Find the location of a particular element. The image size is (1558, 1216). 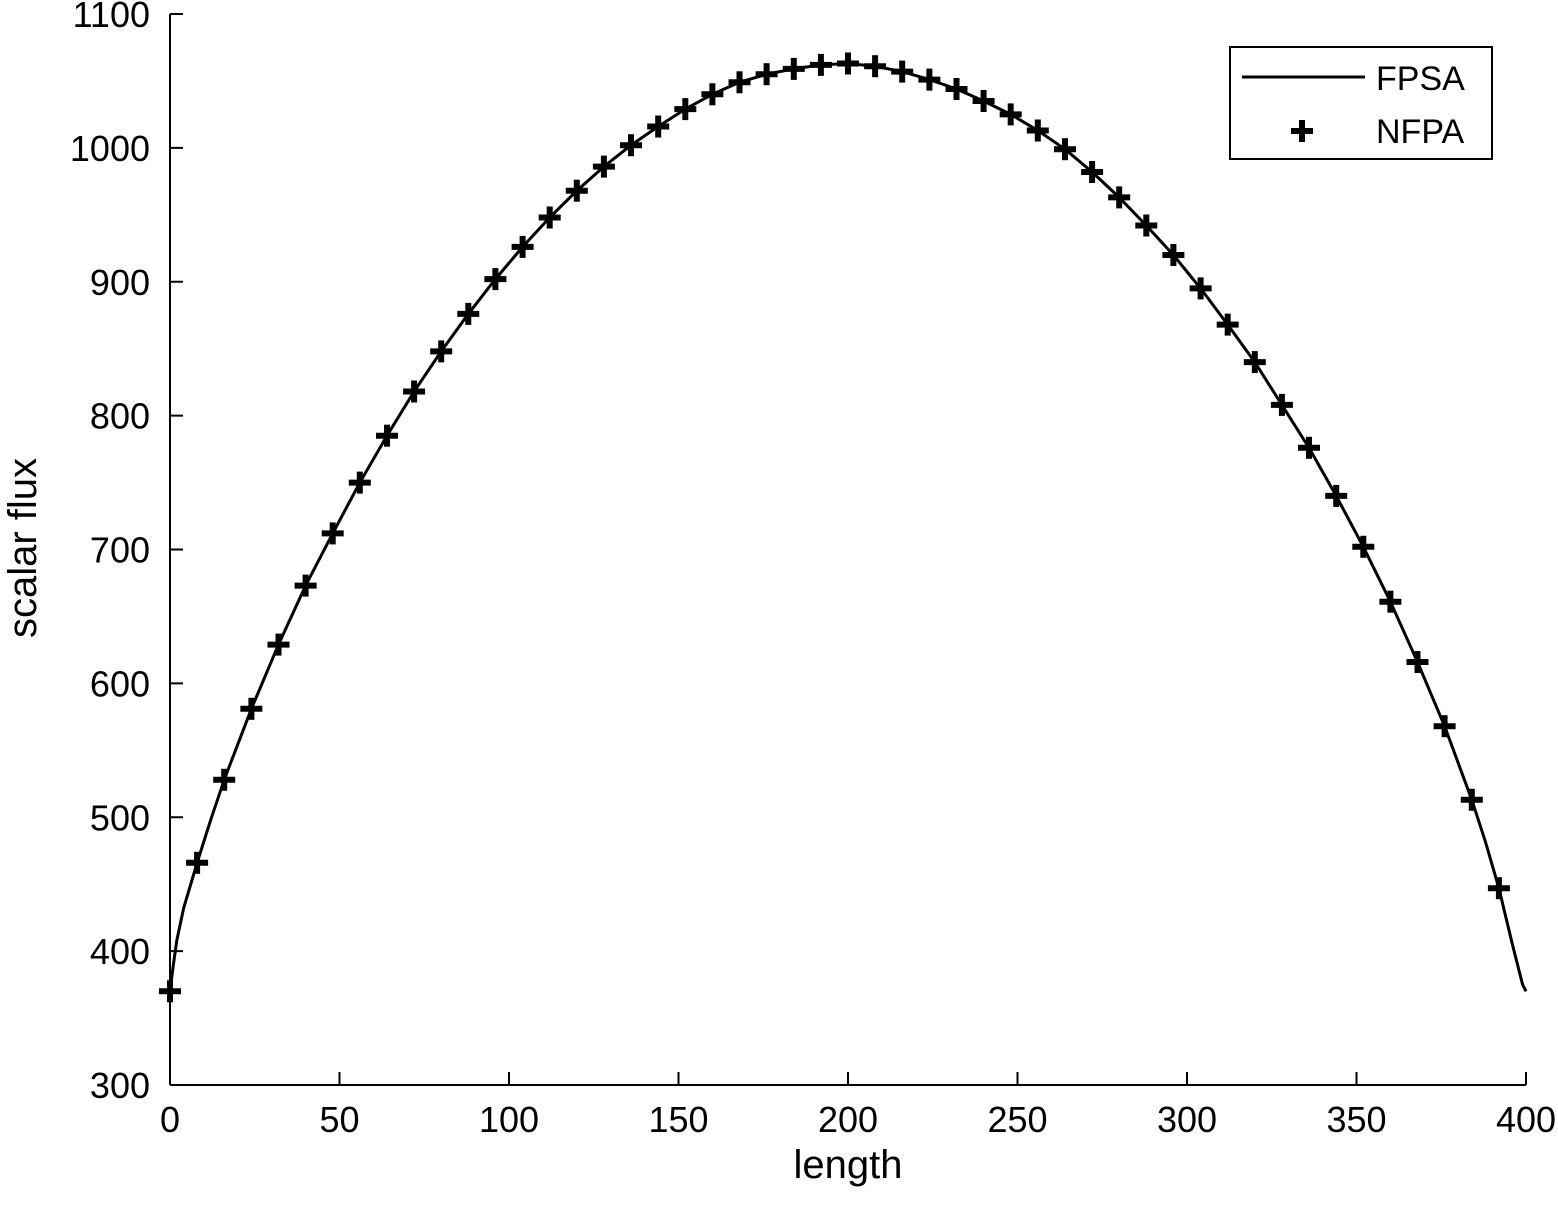

y-axis-label: scalar flux is located at coordinates (23, 548).